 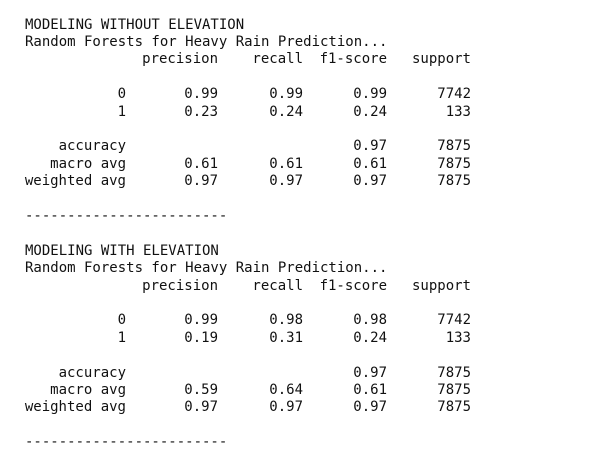 I want to click on cell: 0.59, so click(x=201, y=389).